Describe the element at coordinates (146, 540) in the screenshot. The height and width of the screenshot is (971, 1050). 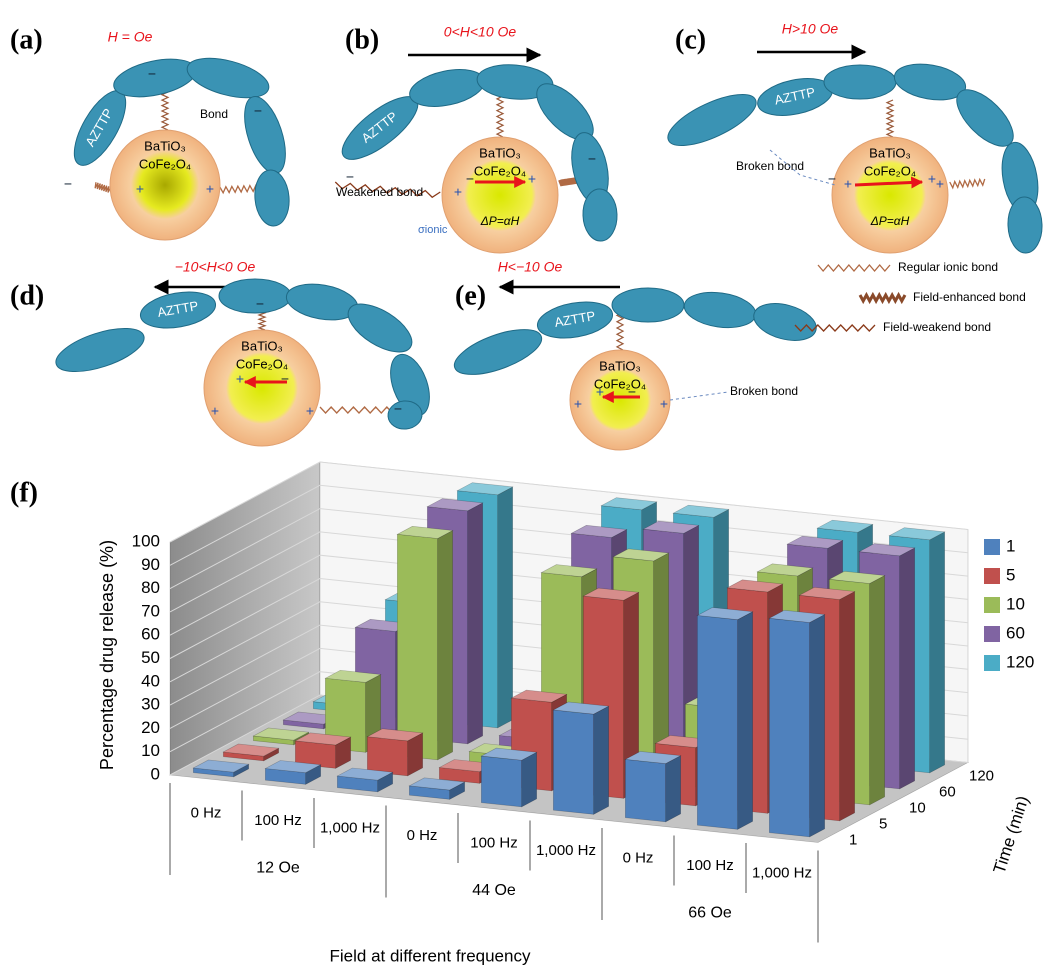
I see `y-tick-label: 100` at that location.